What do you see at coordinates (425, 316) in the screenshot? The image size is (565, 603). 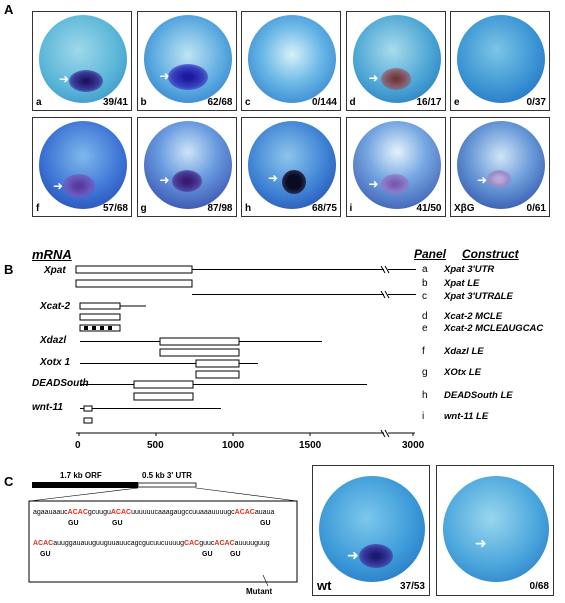 I see `construct-panel-letter: d` at bounding box center [425, 316].